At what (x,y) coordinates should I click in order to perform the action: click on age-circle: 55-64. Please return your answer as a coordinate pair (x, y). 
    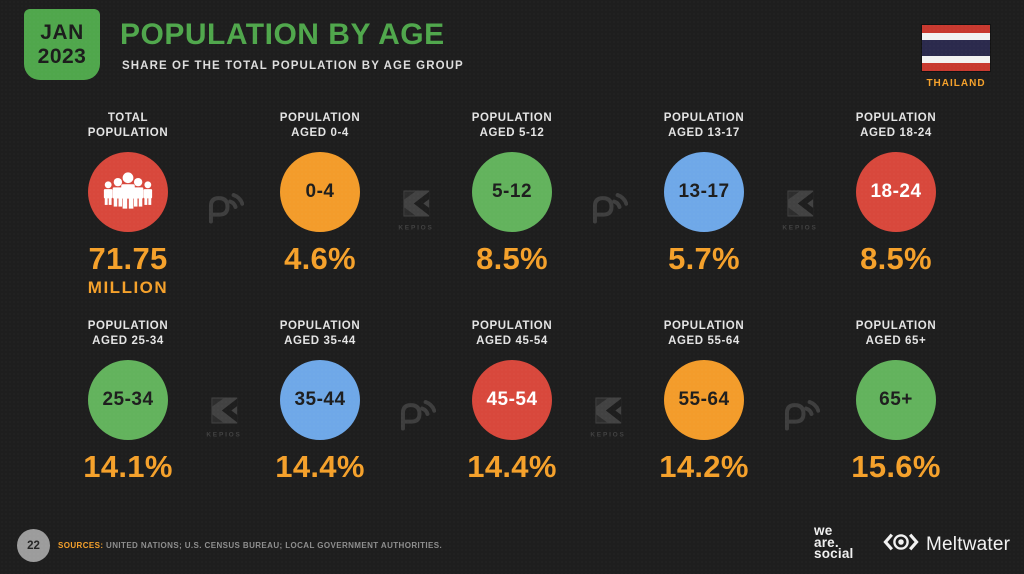
    Looking at the image, I should click on (704, 400).